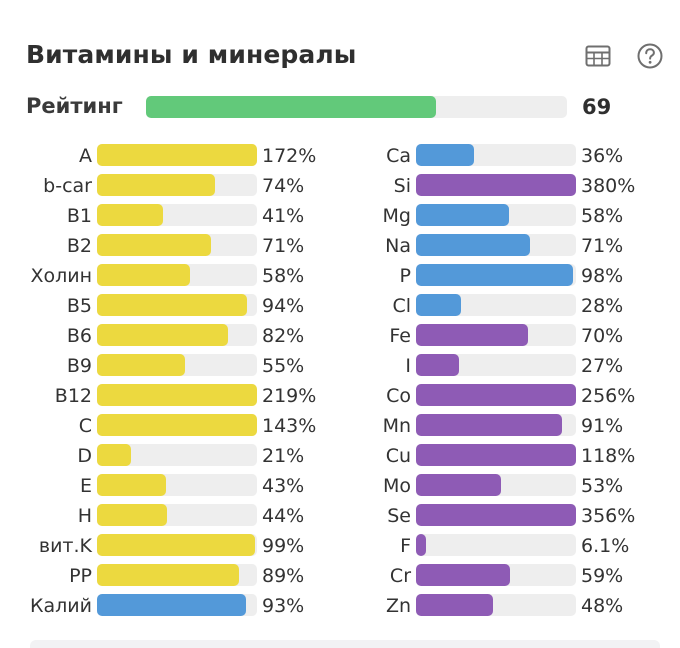 The height and width of the screenshot is (648, 680). I want to click on bar-si, so click(496, 185).